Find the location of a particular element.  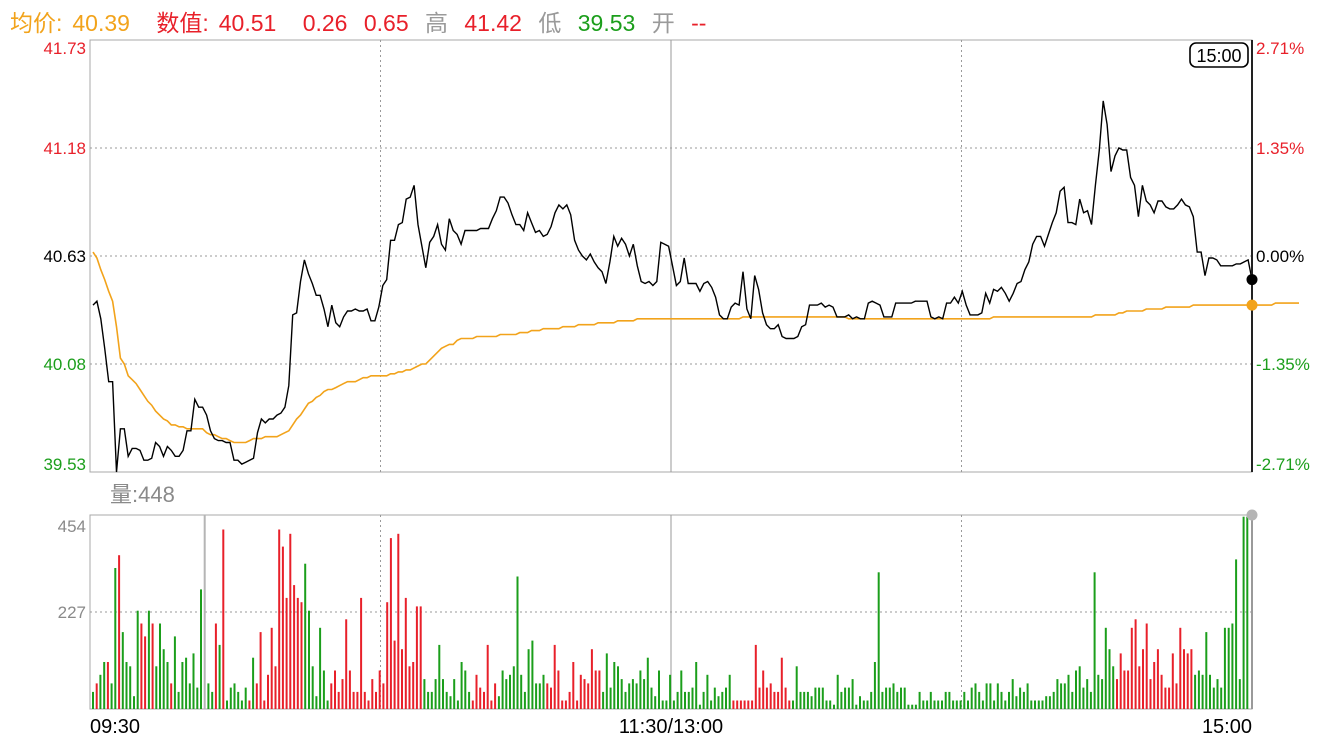

volume-tick-label: 227 is located at coordinates (72, 612).